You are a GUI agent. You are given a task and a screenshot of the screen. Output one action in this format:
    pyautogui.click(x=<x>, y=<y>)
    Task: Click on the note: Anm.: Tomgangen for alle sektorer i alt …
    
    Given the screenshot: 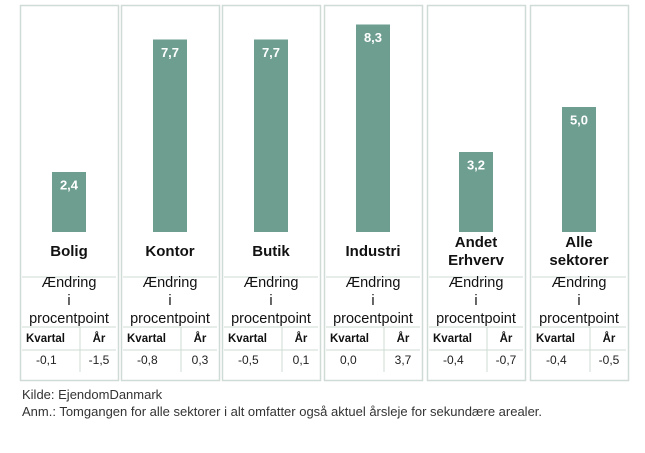 What is the action you would take?
    pyautogui.click(x=282, y=411)
    